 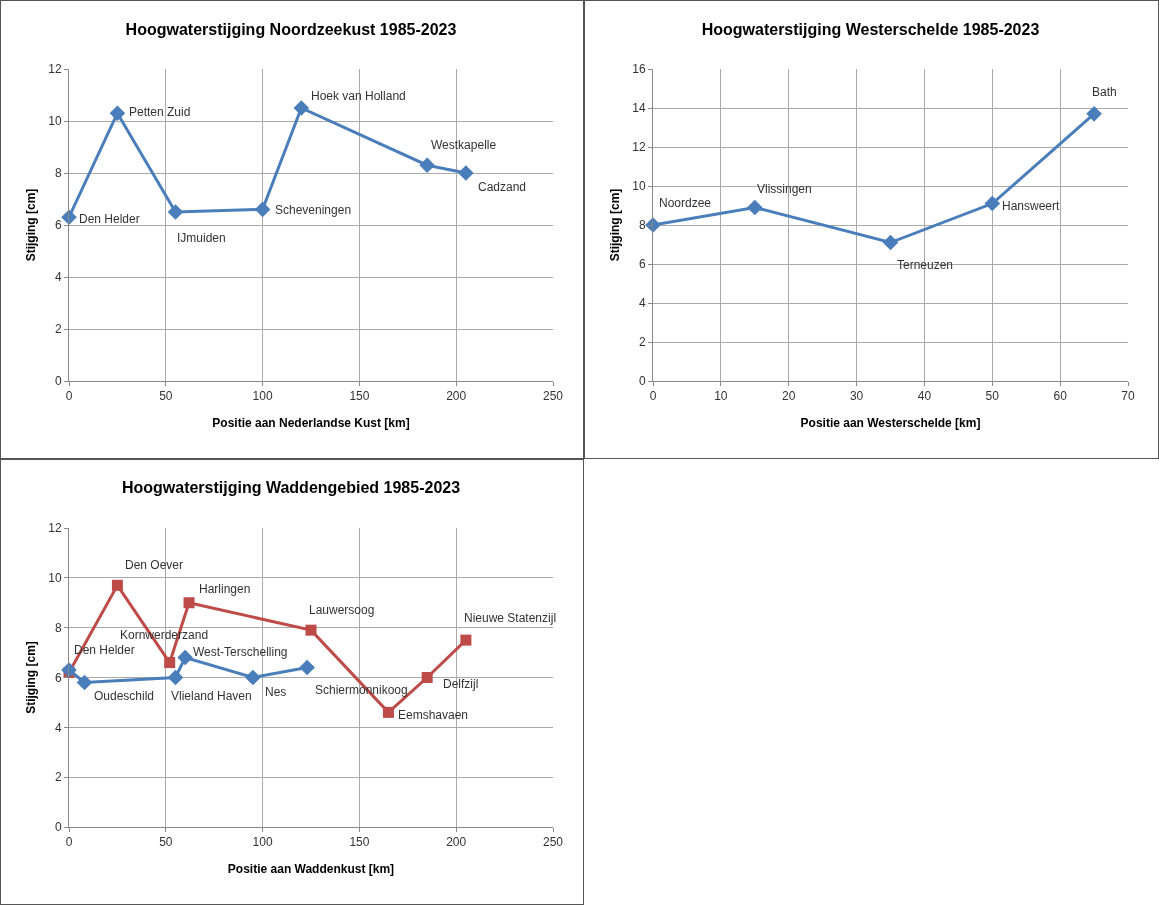 What do you see at coordinates (433, 715) in the screenshot?
I see `annotation: Eemshavaen` at bounding box center [433, 715].